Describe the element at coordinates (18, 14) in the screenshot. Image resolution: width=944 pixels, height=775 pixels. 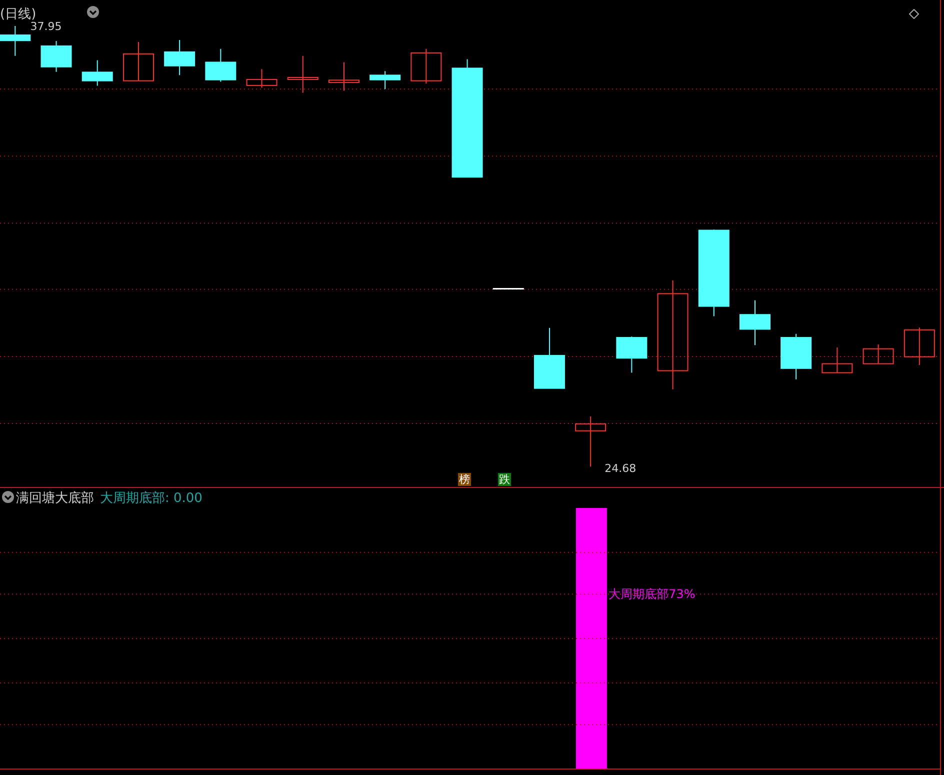
I see `chart-title: (日线)` at that location.